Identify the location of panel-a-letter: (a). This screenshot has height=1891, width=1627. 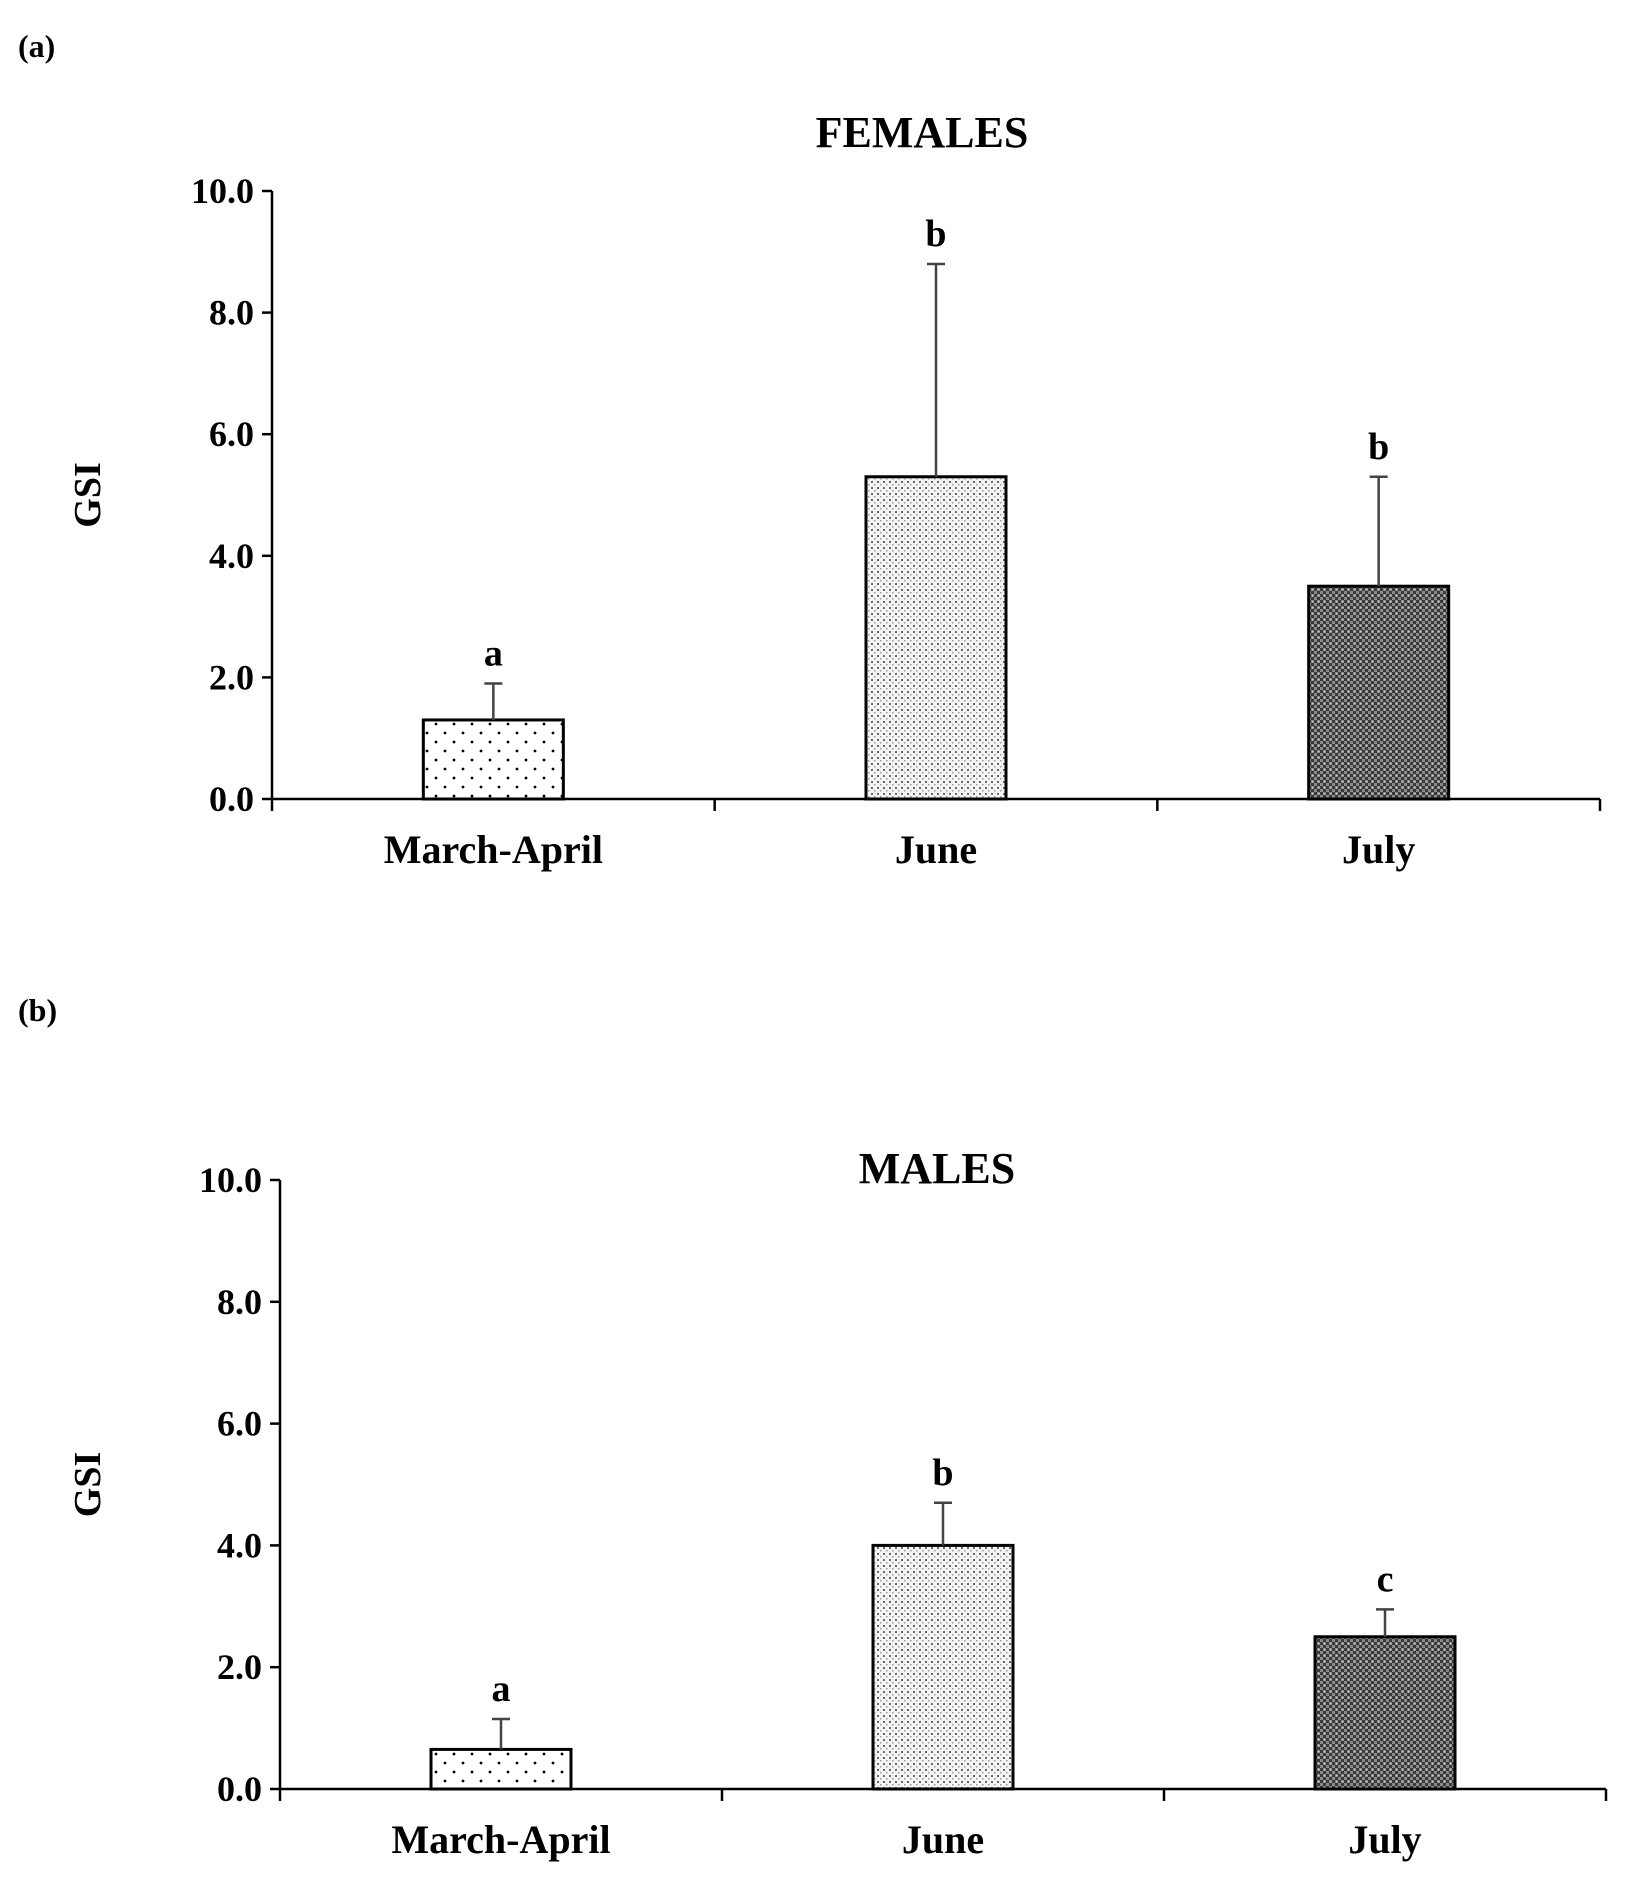
(37, 46).